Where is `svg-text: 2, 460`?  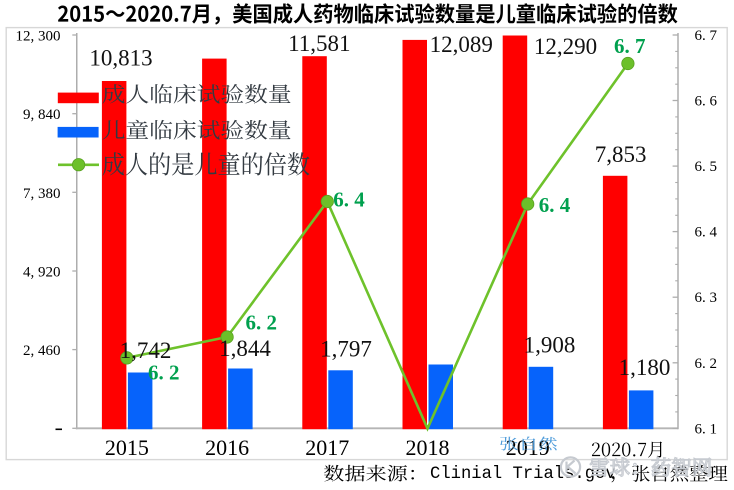
svg-text: 2, 460 is located at coordinates (42, 351).